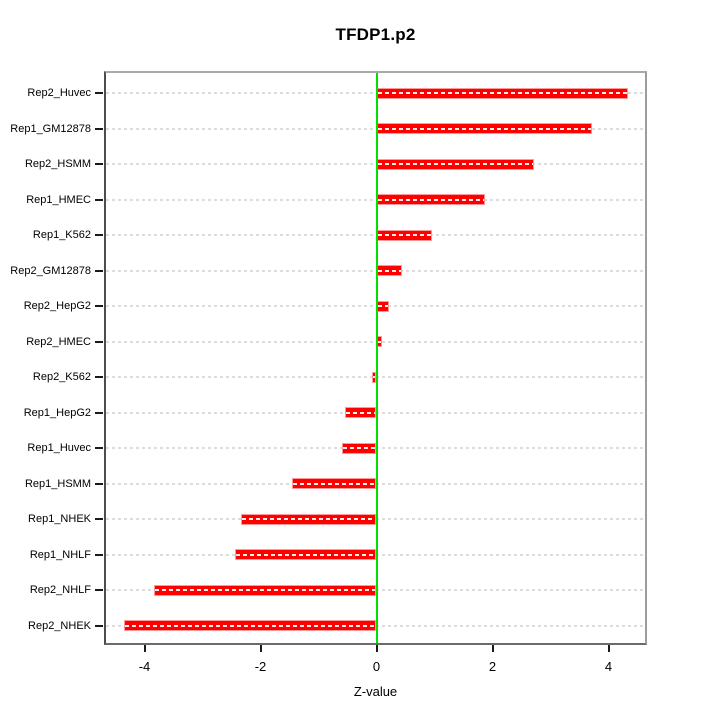  Describe the element at coordinates (376, 666) in the screenshot. I see `x-tick-label: 0` at that location.